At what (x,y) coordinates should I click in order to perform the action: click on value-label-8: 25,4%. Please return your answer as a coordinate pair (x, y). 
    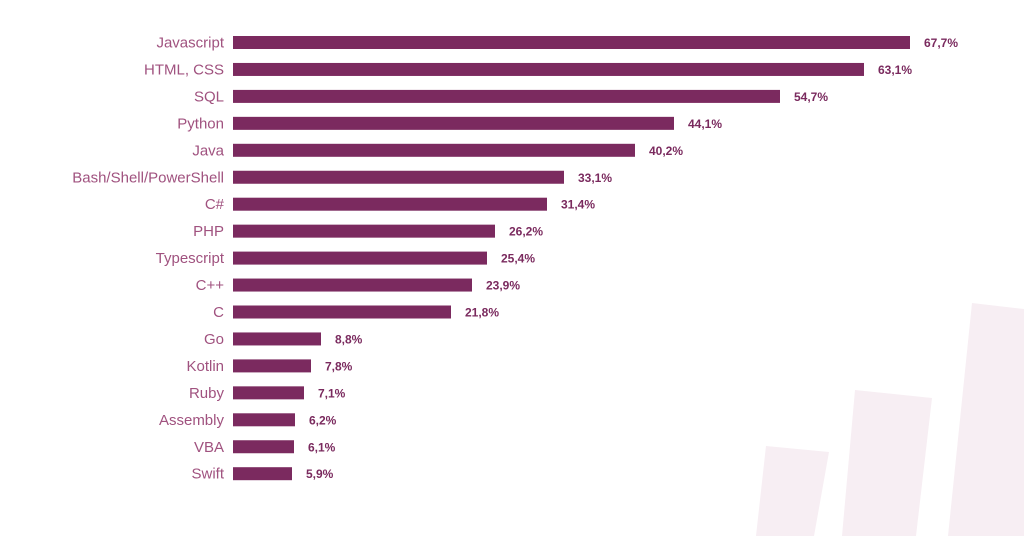
    Looking at the image, I should click on (518, 259).